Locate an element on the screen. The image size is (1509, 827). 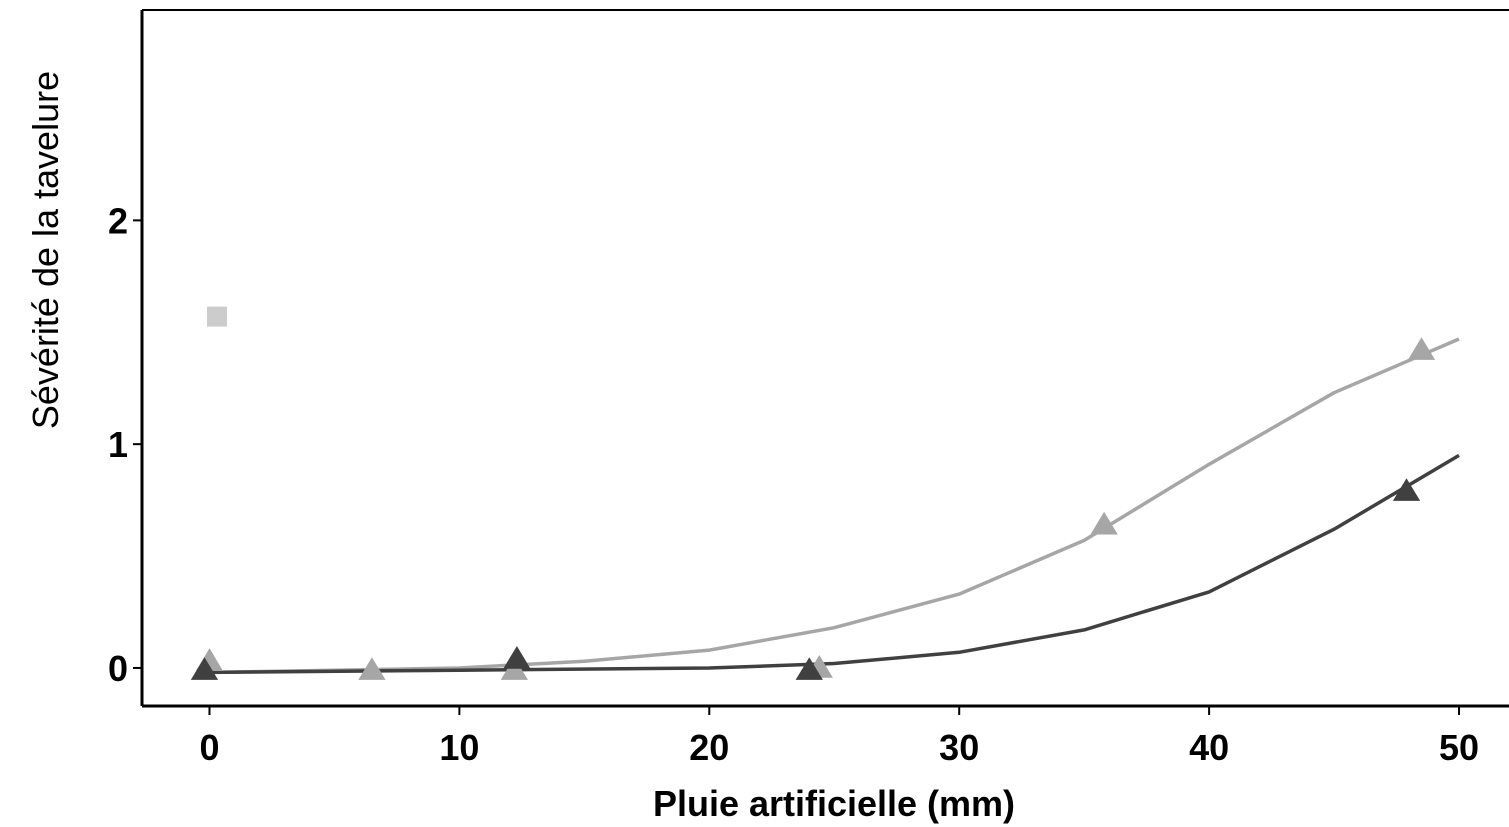
x-axis-ticks: 0 10 20 30 40 50 is located at coordinates (839, 737).